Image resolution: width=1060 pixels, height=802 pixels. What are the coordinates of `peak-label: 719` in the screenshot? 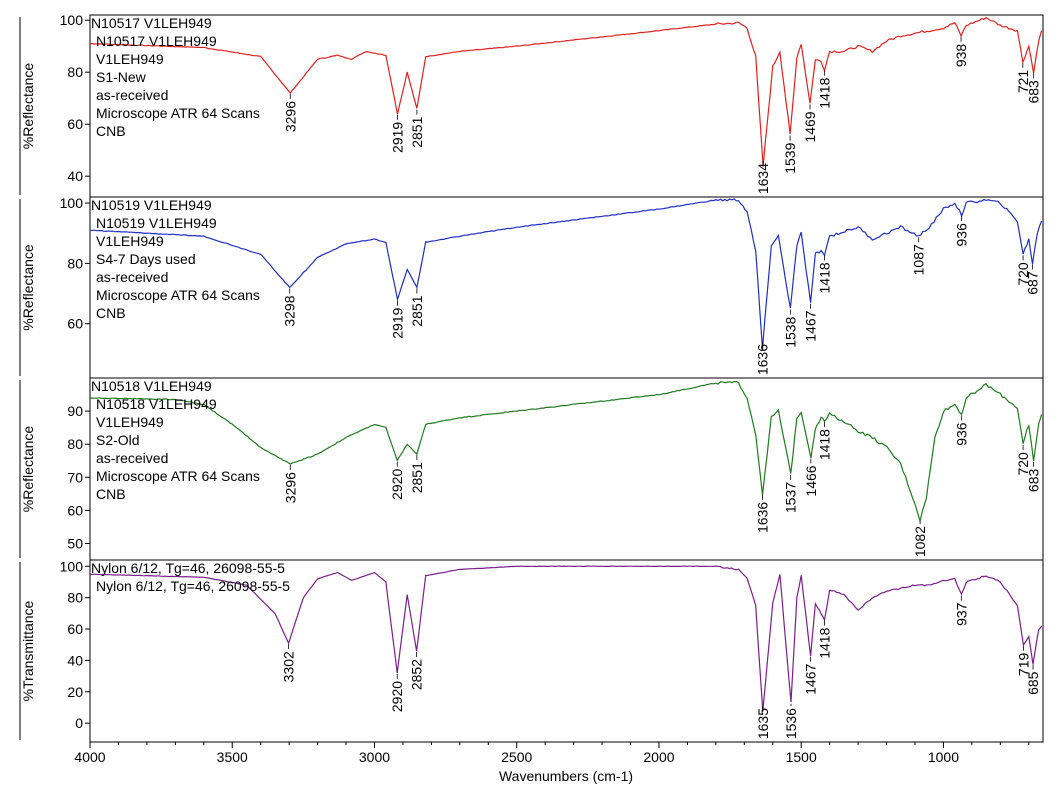 It's located at (1023, 665).